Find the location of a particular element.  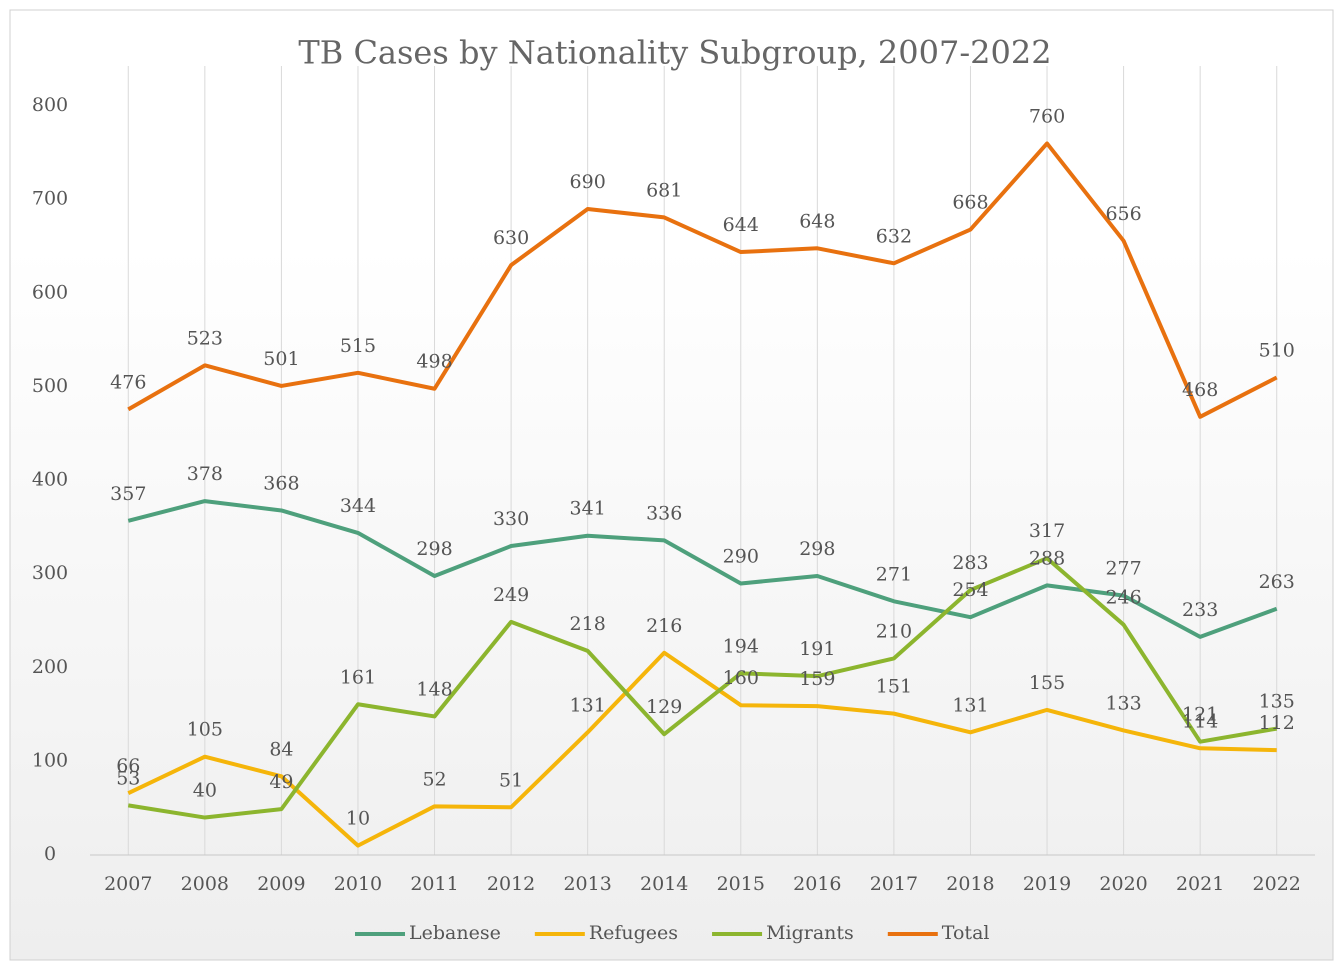

x-tick-label: 2007 is located at coordinates (128, 884).